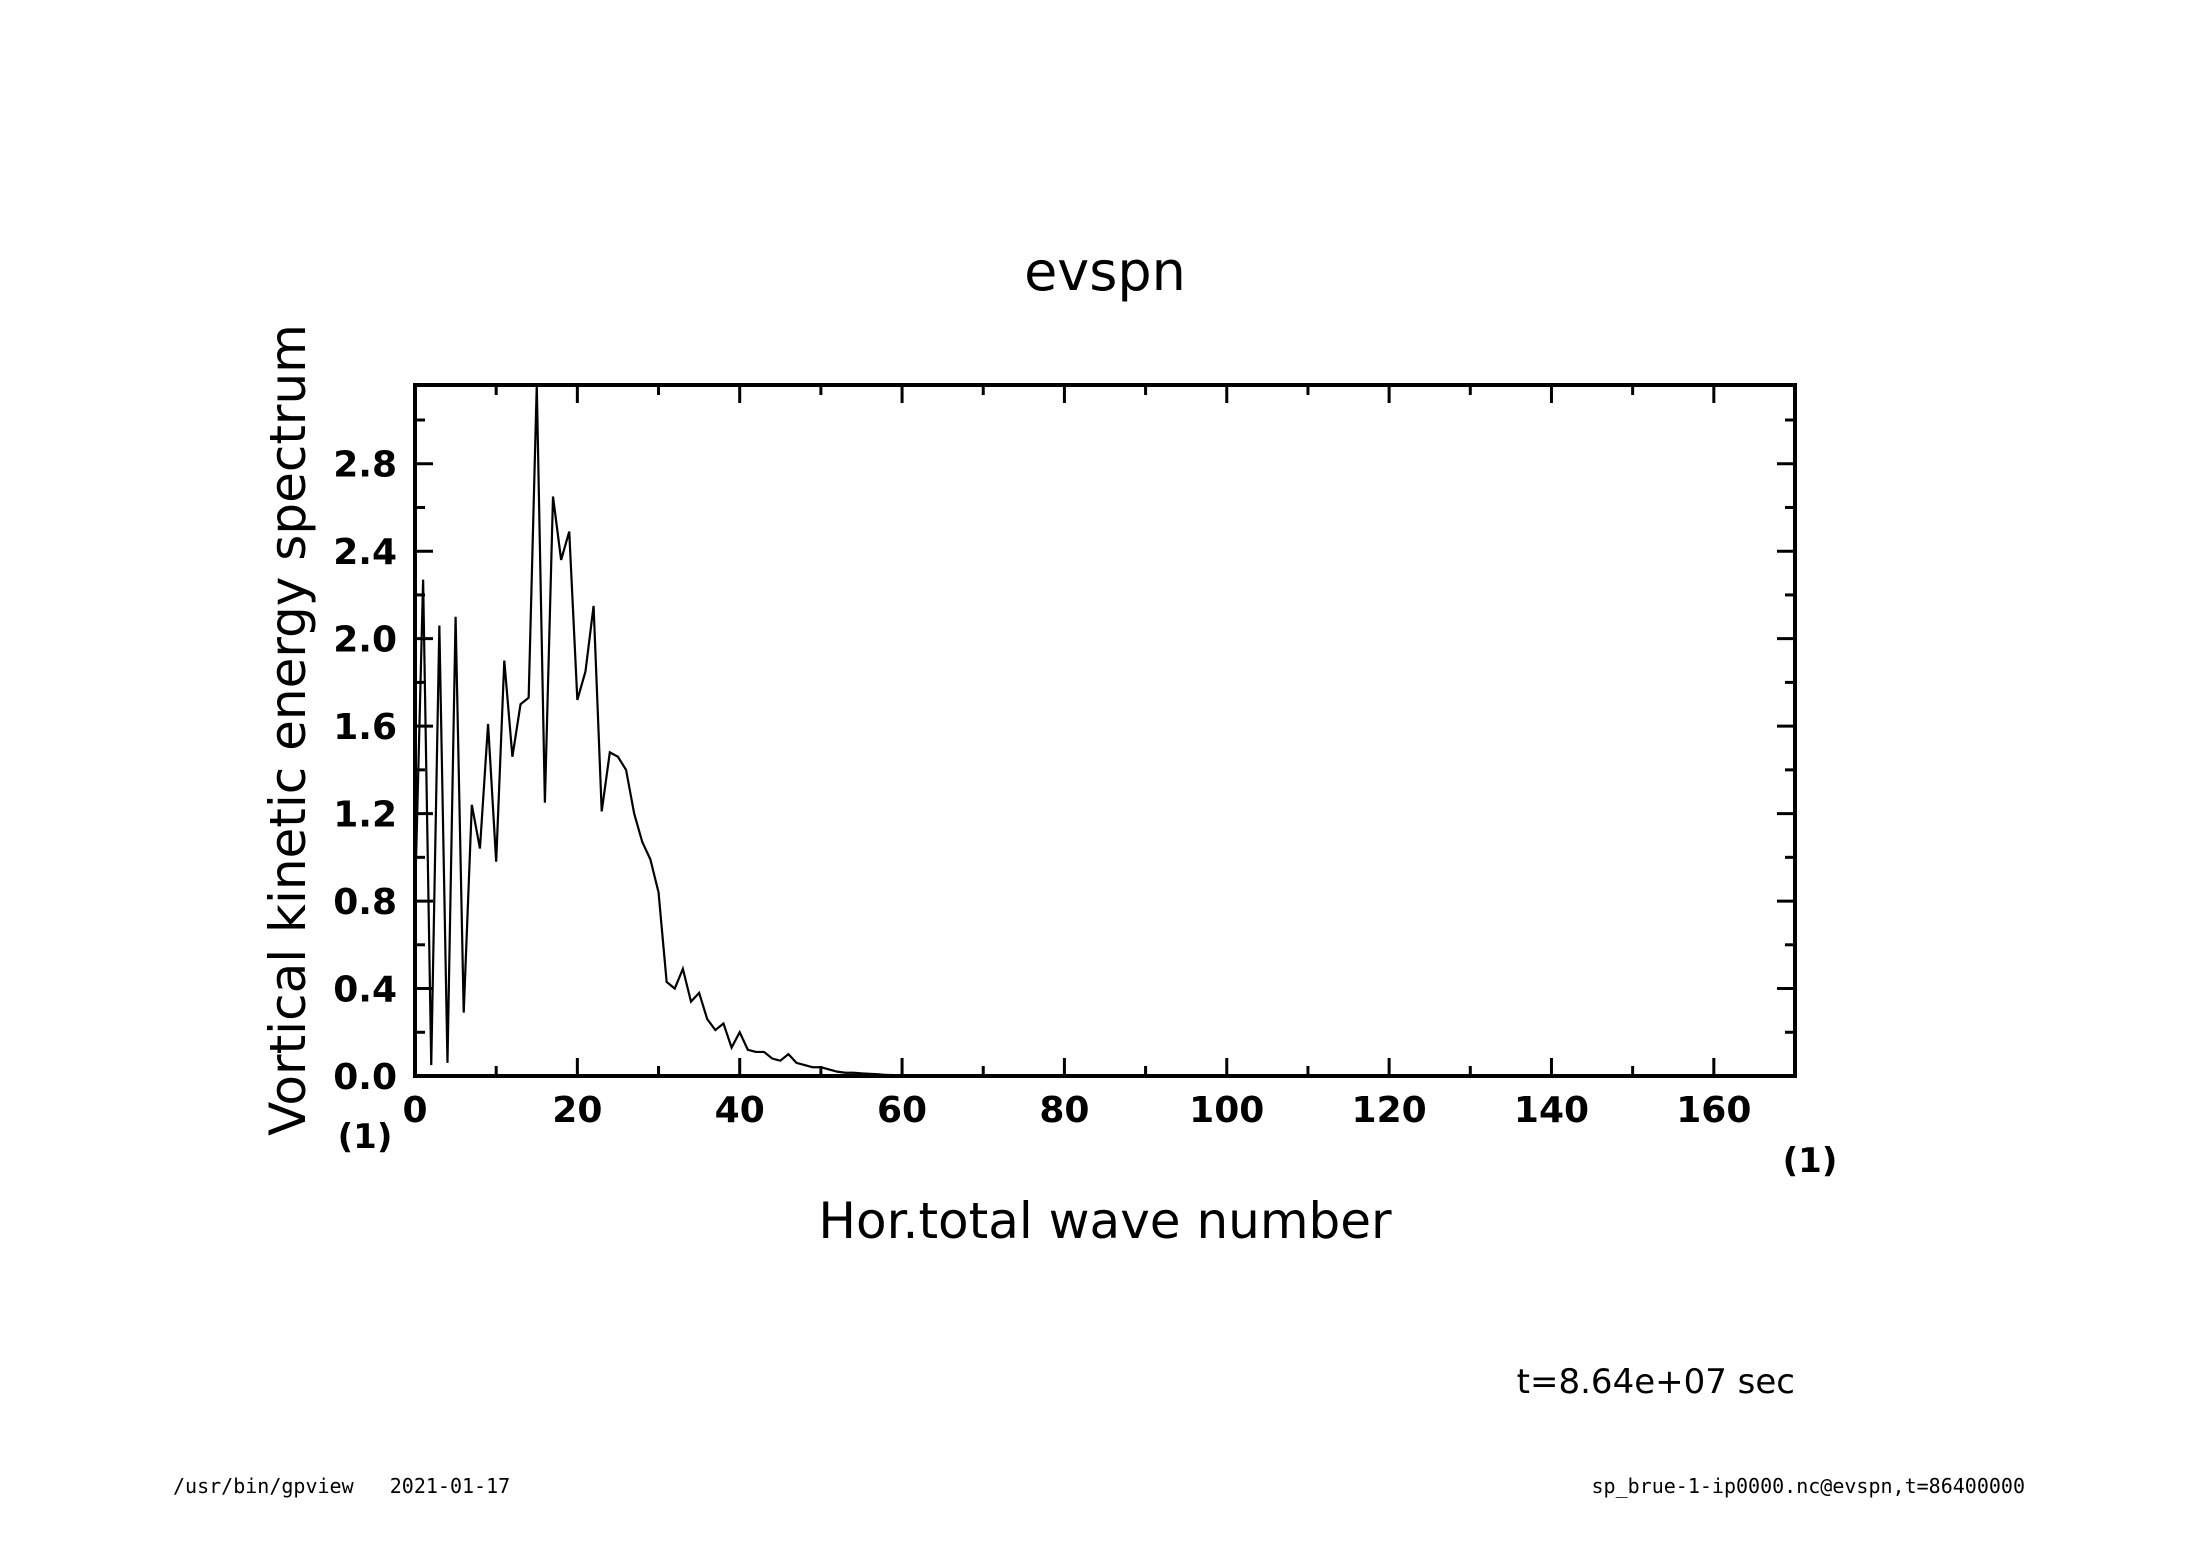  Describe the element at coordinates (1713, 1110) in the screenshot. I see `x-tick-label: 160` at that location.